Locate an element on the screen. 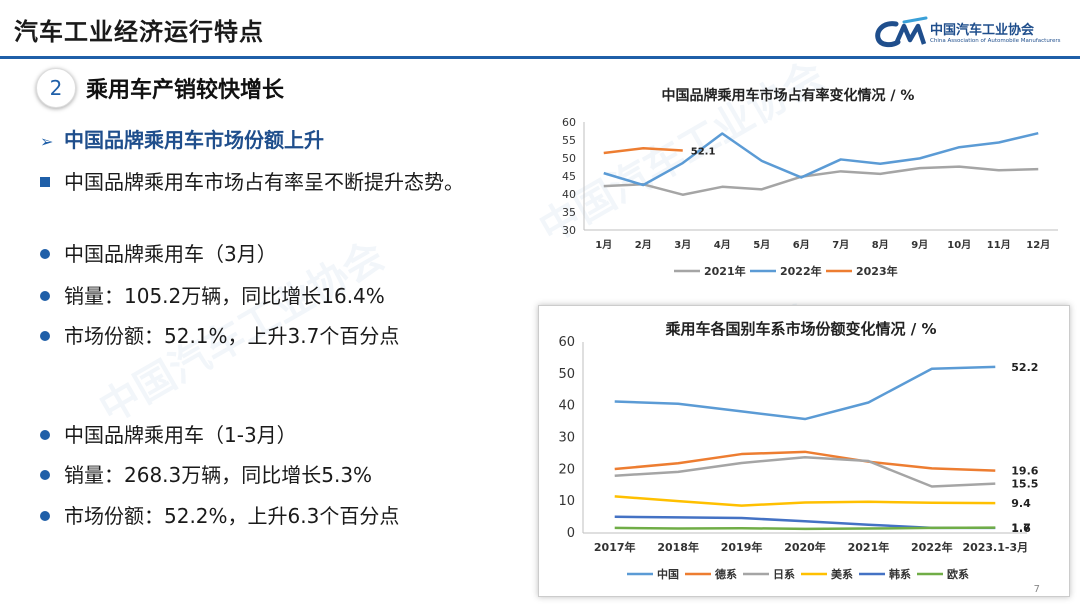 This screenshot has height=607, width=1080. y-tick-label: 10 is located at coordinates (566, 501).